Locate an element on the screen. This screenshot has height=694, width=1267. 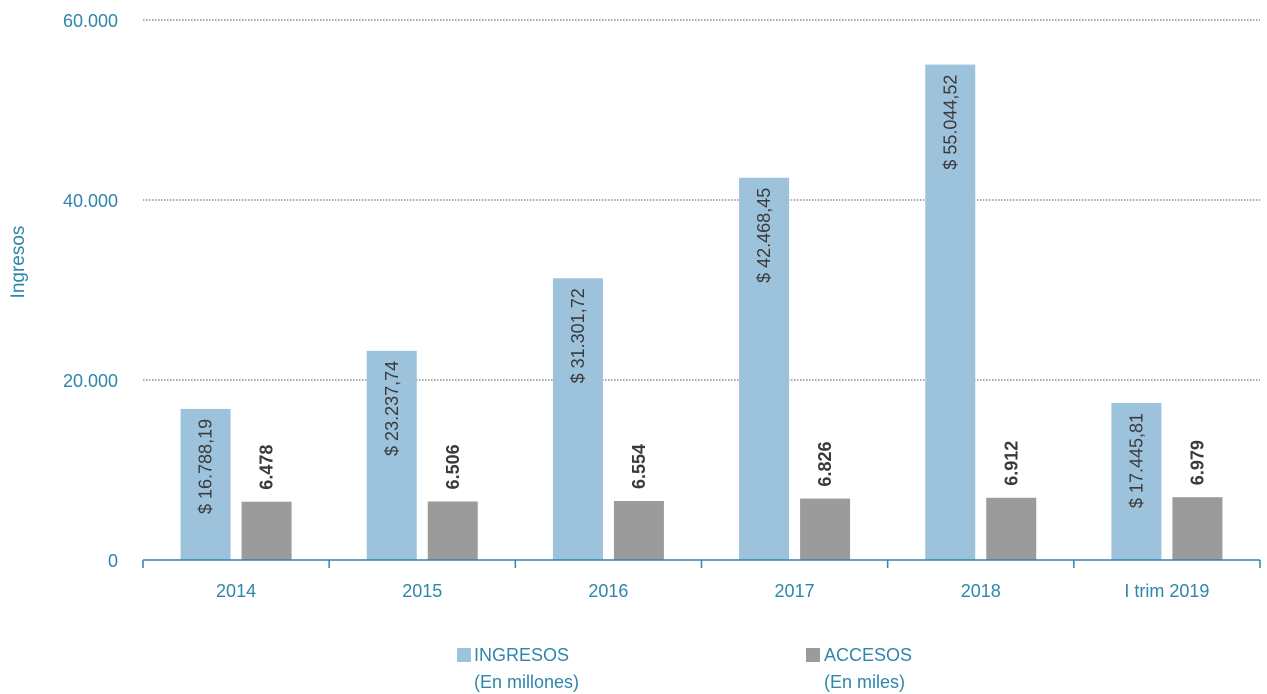
data-label-ingresos: $ 23.237,74 is located at coordinates (392, 408).